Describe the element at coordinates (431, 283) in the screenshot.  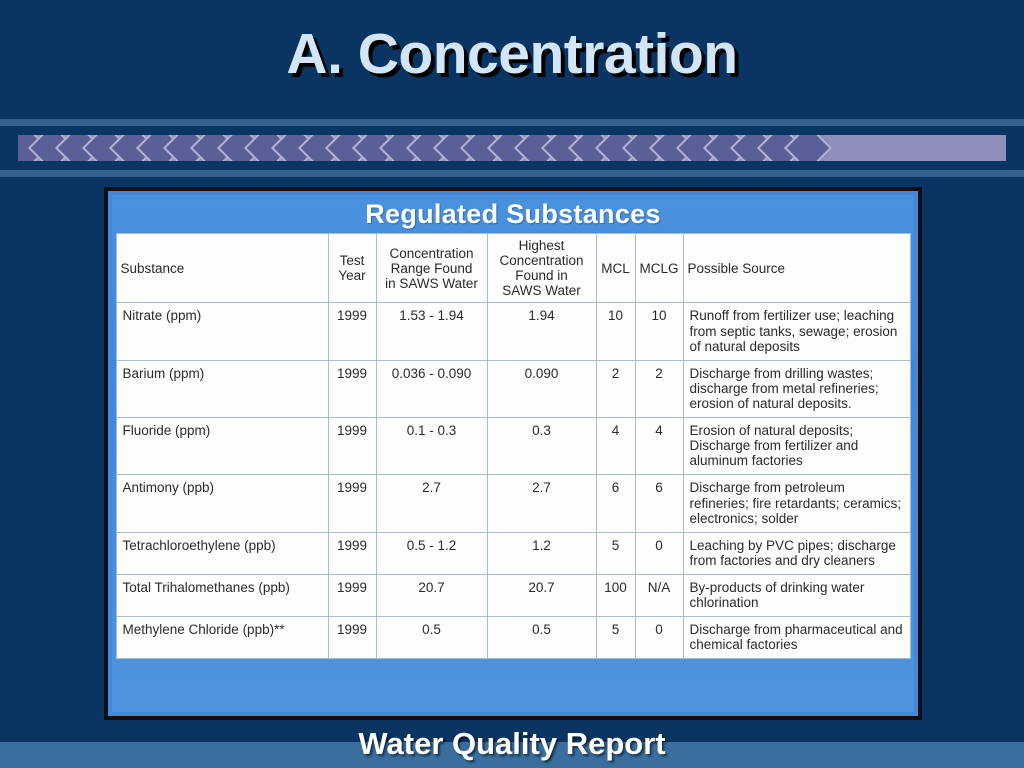
I see `col-header-range-line3: in SAWS Water` at that location.